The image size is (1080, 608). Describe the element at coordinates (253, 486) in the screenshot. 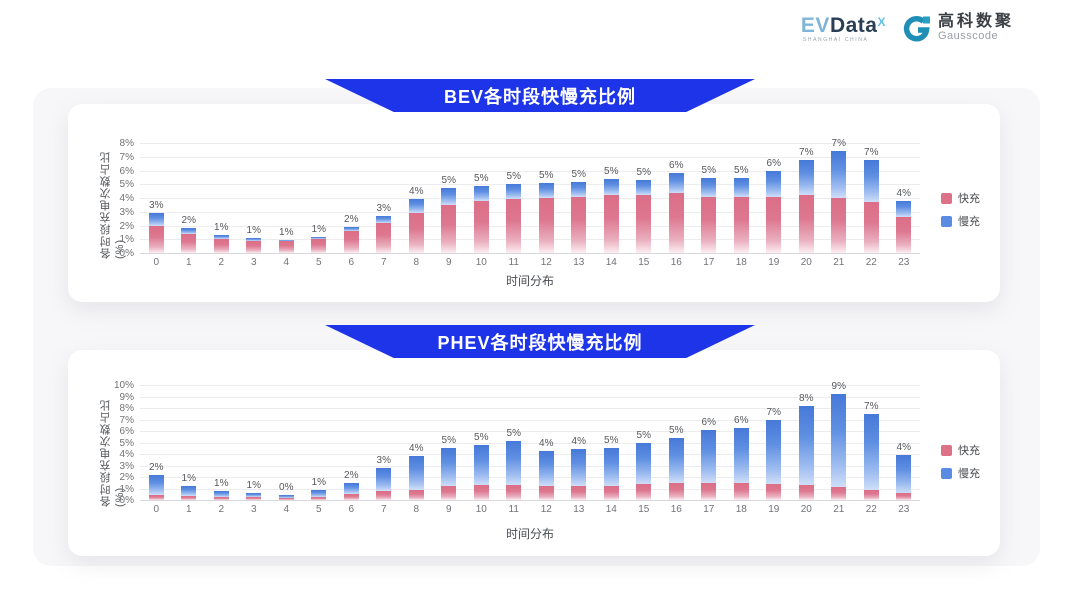

I see `bar-total-label: 1%` at that location.